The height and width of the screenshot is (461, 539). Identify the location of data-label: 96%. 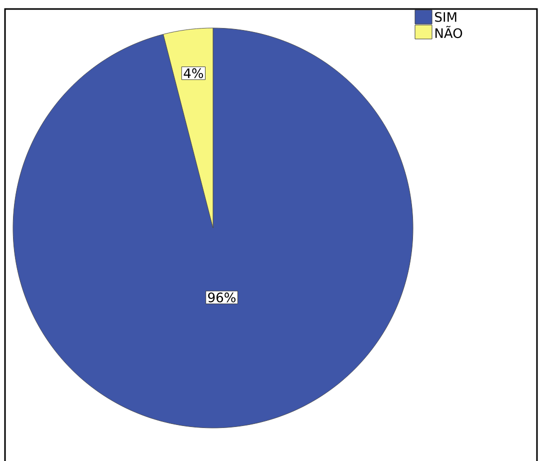
(222, 297).